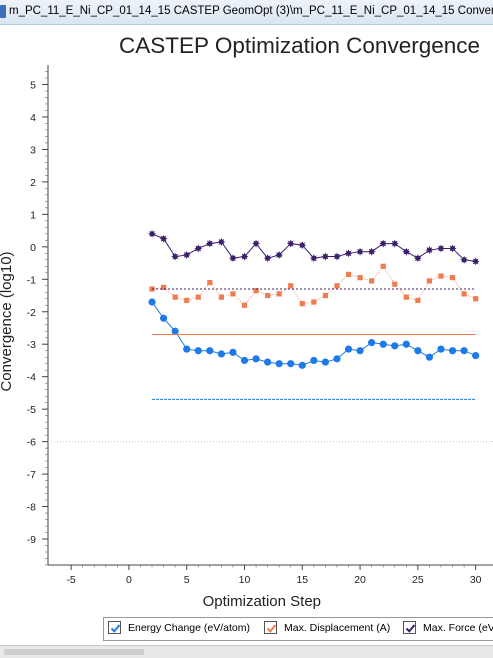 This screenshot has width=493, height=658. Describe the element at coordinates (31, 508) in the screenshot. I see `y-tick-label: -8` at that location.